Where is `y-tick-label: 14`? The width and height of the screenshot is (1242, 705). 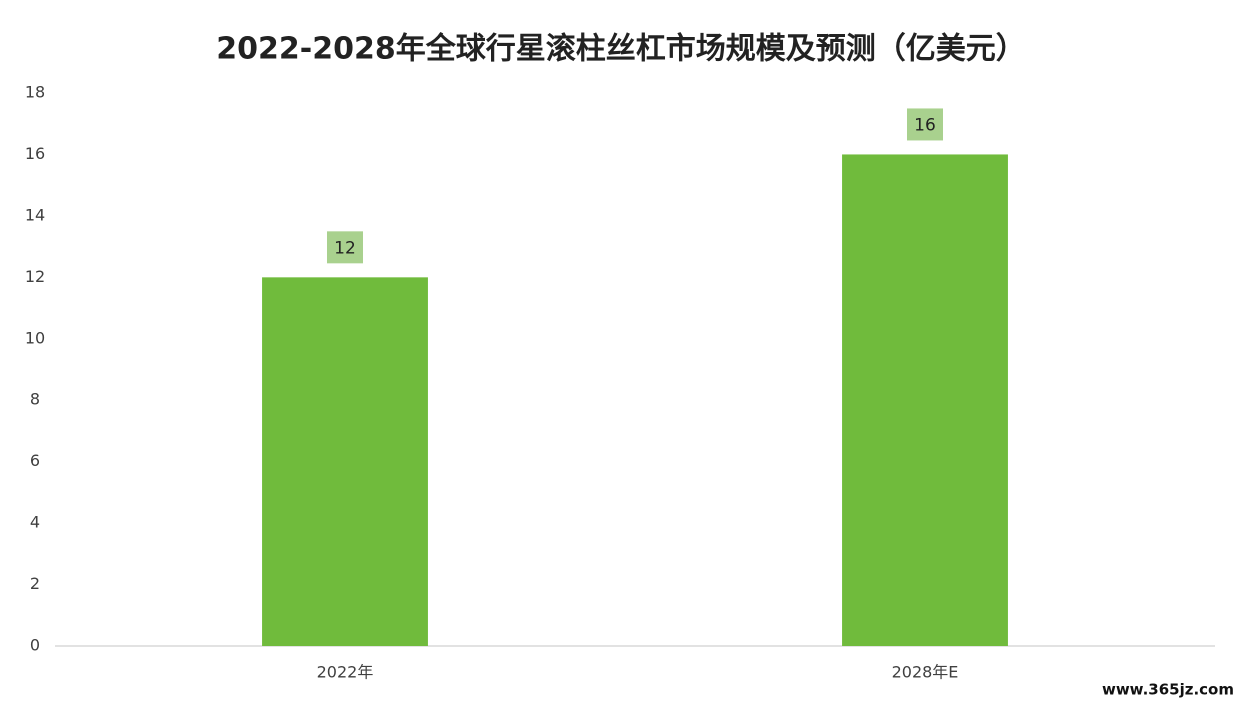
y-tick-label: 14 is located at coordinates (35, 214).